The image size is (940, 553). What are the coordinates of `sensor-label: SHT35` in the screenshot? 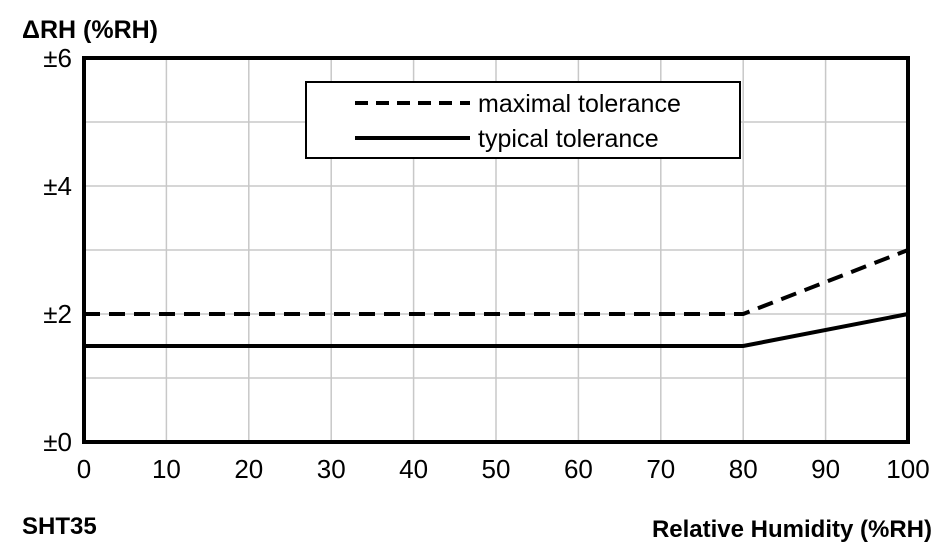 It's located at (59, 526).